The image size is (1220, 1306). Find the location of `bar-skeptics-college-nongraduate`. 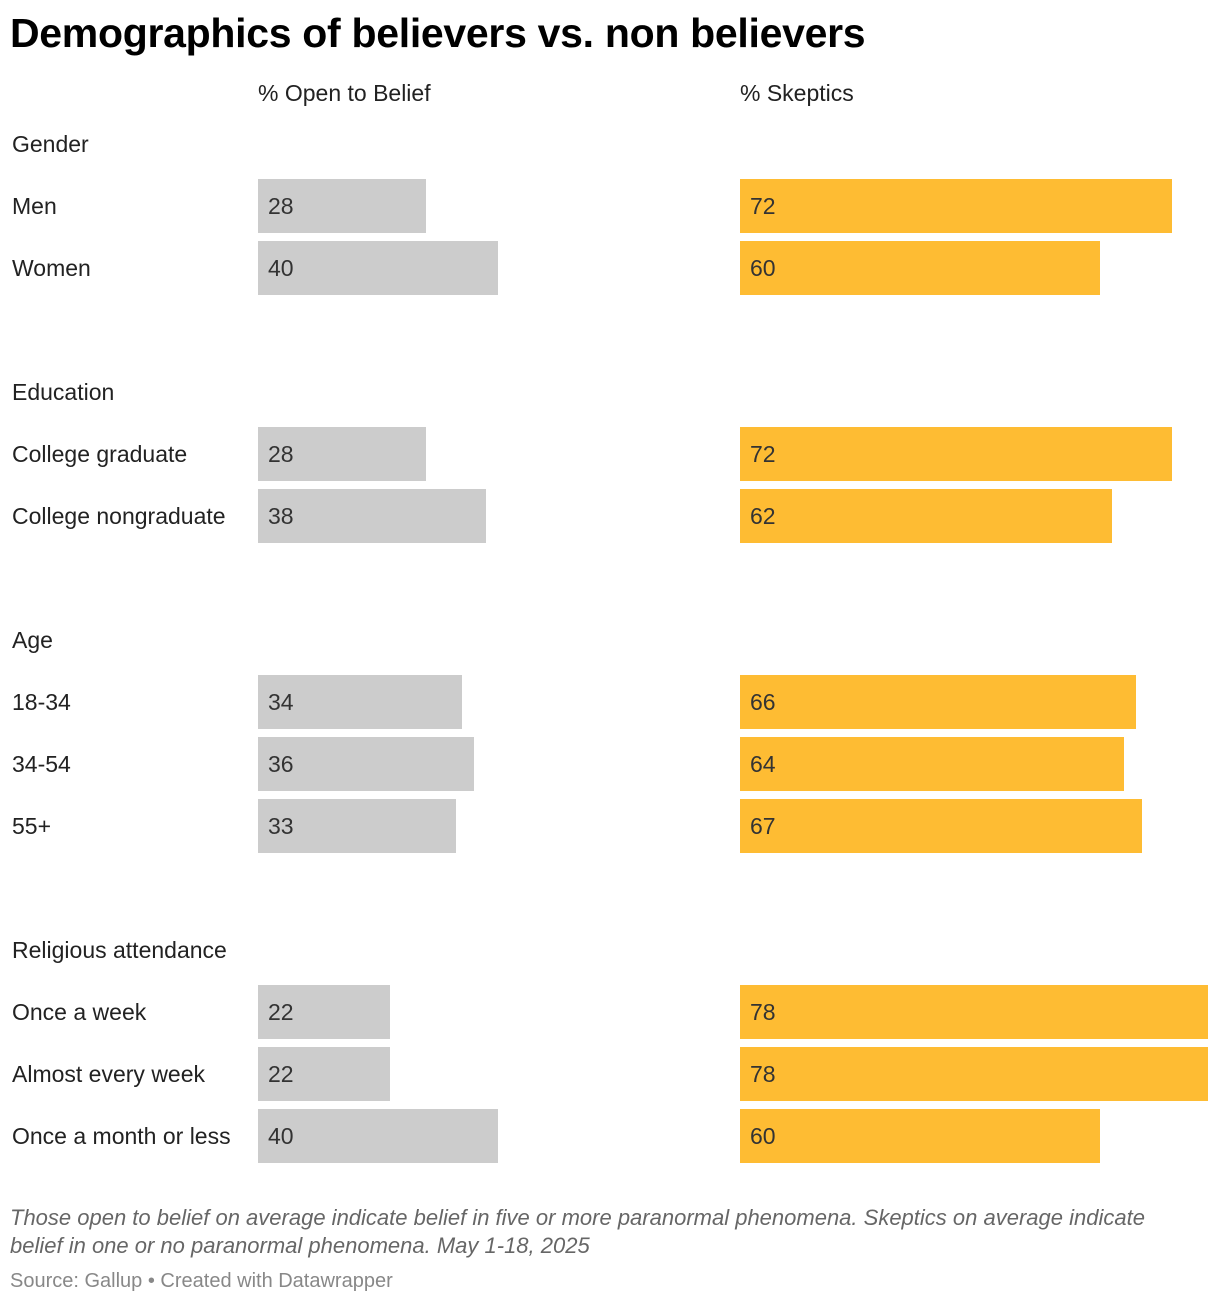

bar-skeptics-college-nongraduate is located at coordinates (926, 516).